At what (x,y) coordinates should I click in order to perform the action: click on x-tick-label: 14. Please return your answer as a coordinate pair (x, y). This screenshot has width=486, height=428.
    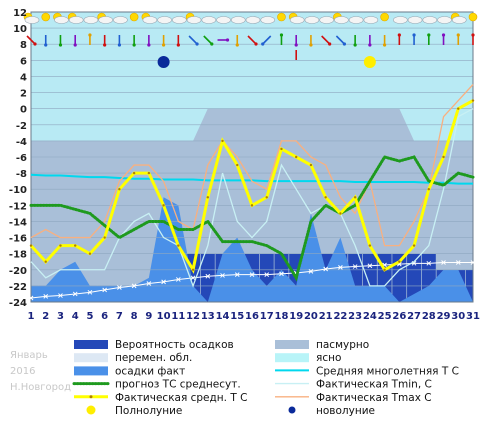
    Looking at the image, I should click on (223, 316).